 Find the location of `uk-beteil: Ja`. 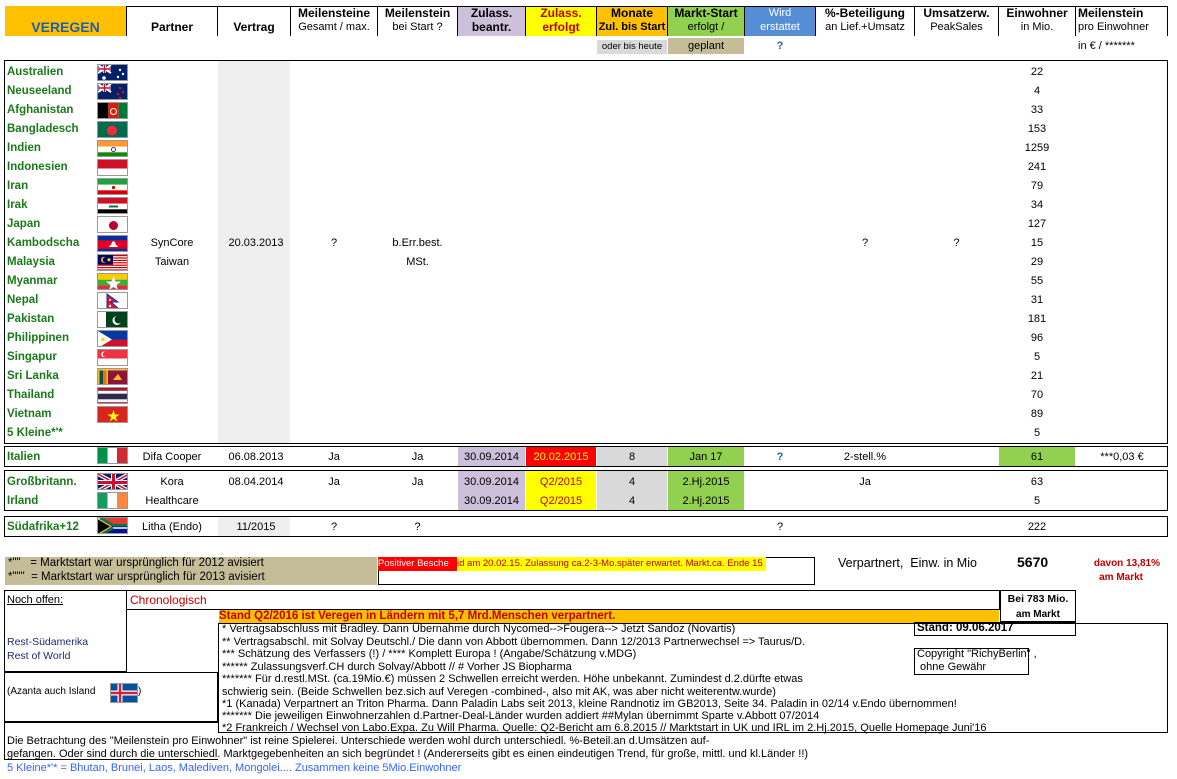

uk-beteil: Ja is located at coordinates (865, 482).